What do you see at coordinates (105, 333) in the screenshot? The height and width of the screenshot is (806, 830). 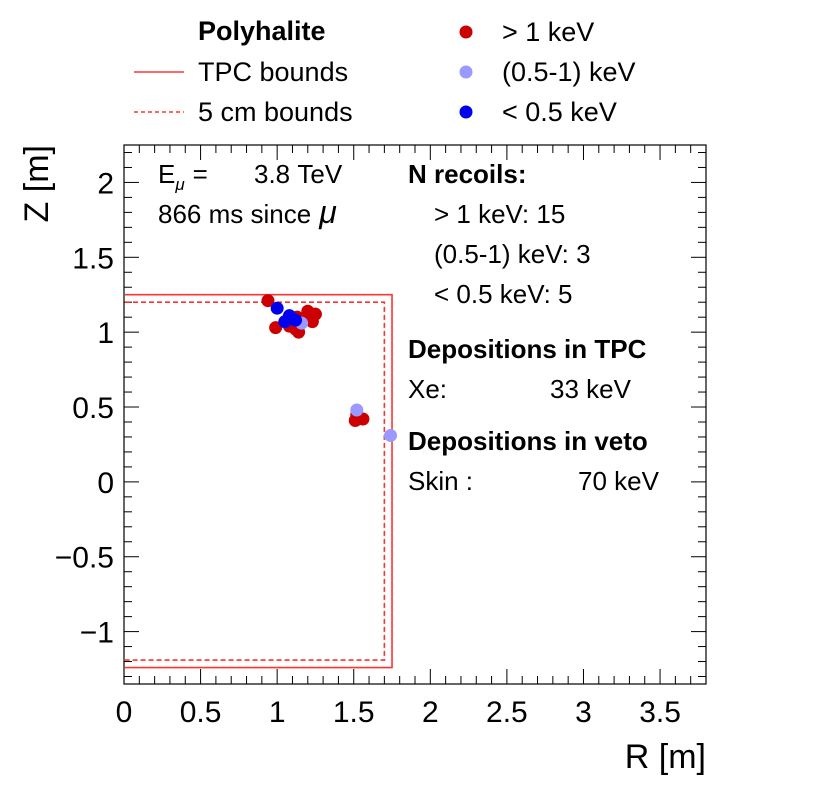 I see `y-tick-label: 1` at bounding box center [105, 333].